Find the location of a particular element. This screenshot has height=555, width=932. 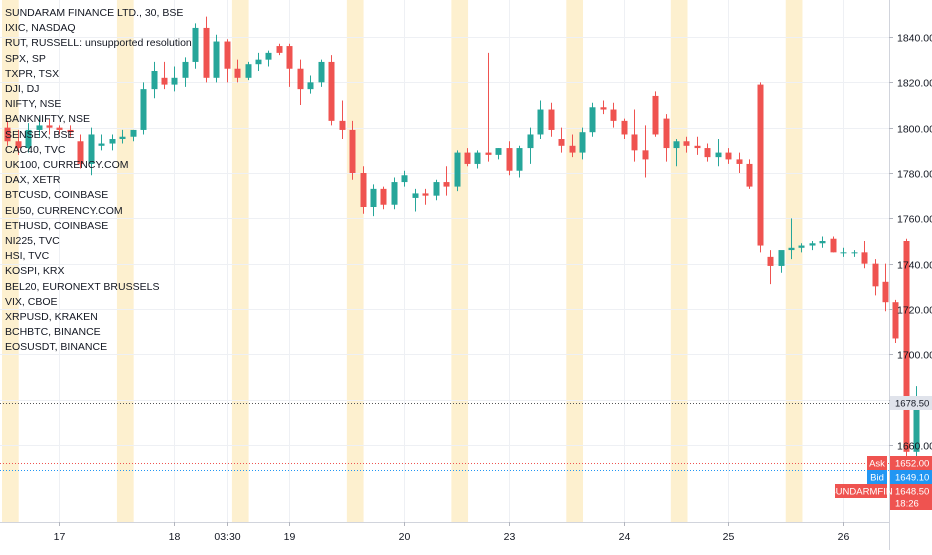

y-tick-label: 1720.00 is located at coordinates (914, 311).